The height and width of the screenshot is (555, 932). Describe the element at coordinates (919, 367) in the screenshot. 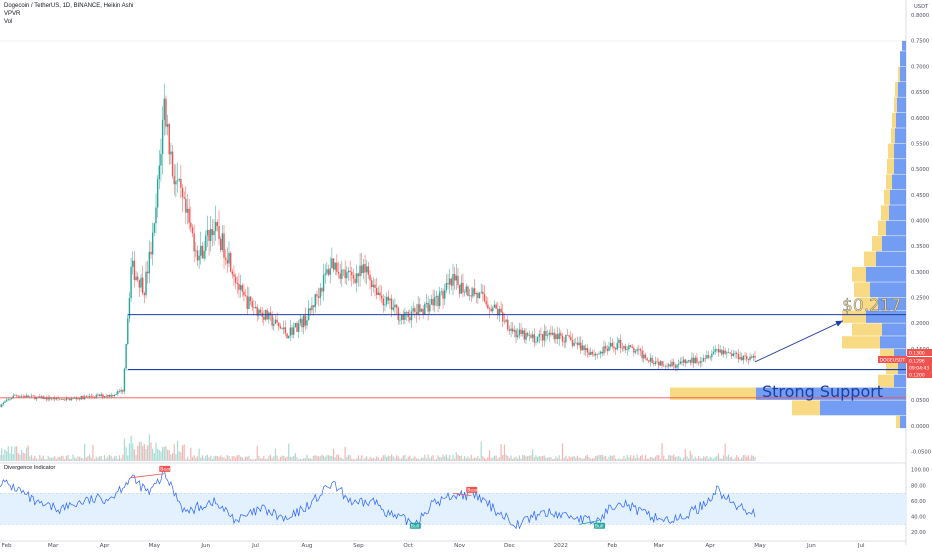

I see `countdown-badge` at that location.